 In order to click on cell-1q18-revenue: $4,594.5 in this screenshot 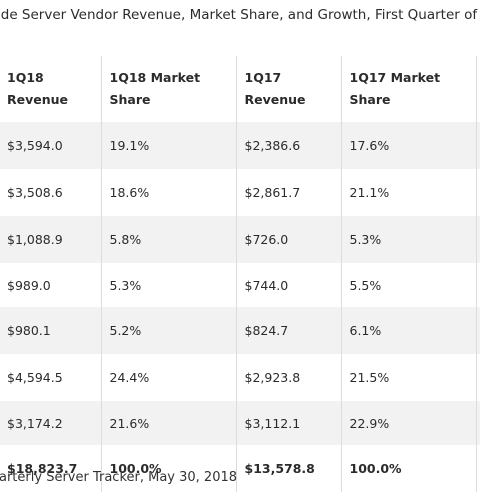, I will do `click(35, 377)`.